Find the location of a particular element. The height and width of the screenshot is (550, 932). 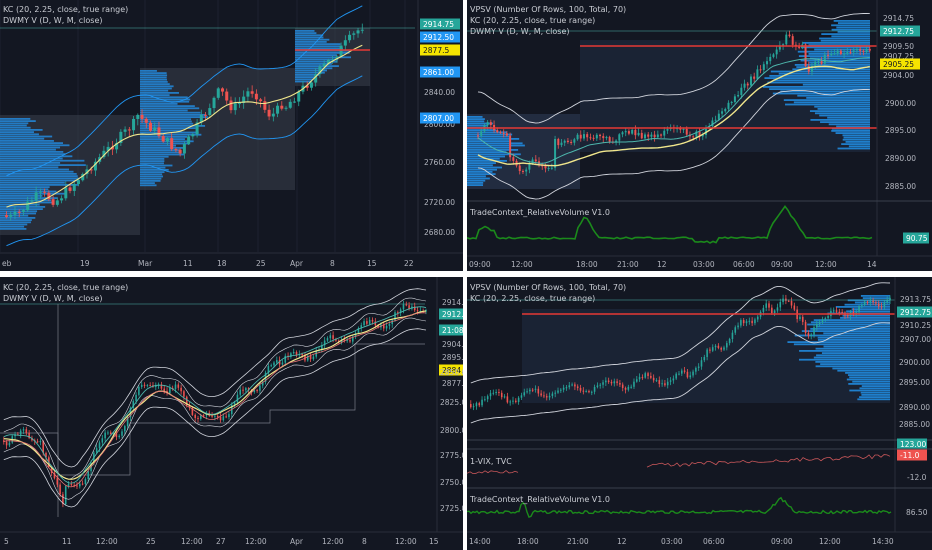

teal-average-line is located at coordinates (215, 395).